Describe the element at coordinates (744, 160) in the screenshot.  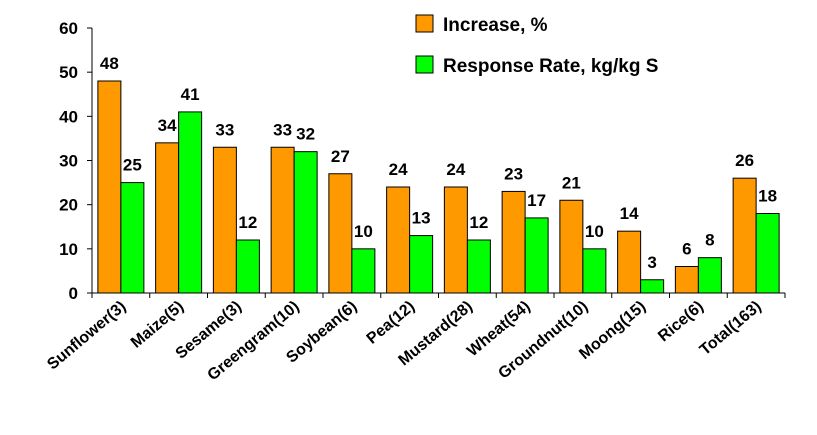
I see `data-label-increase: 26` at that location.